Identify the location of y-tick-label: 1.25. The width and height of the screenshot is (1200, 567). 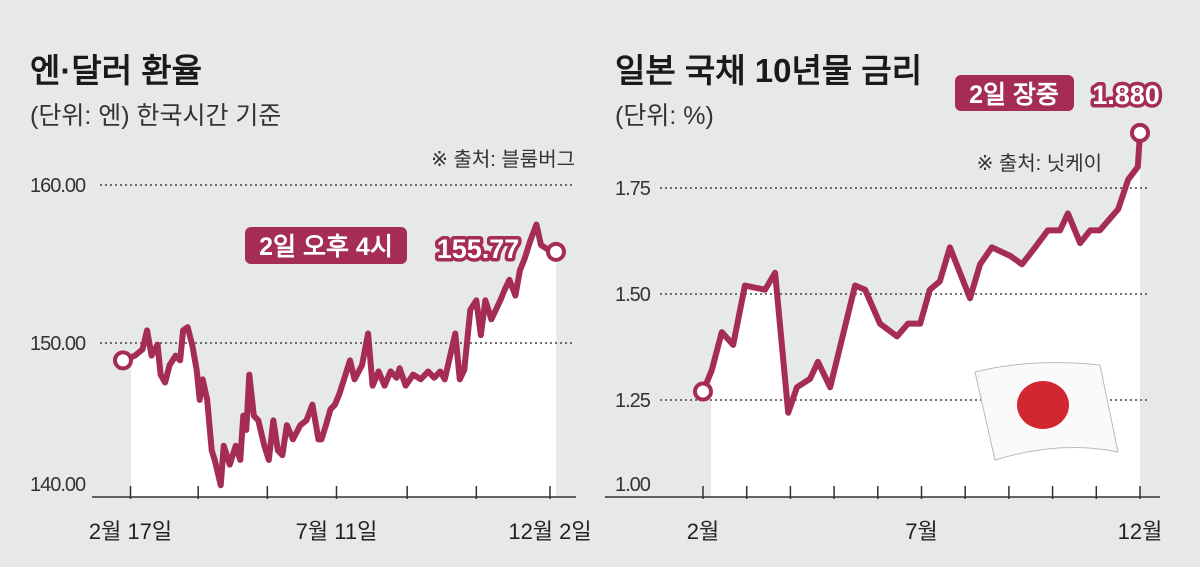
(633, 401).